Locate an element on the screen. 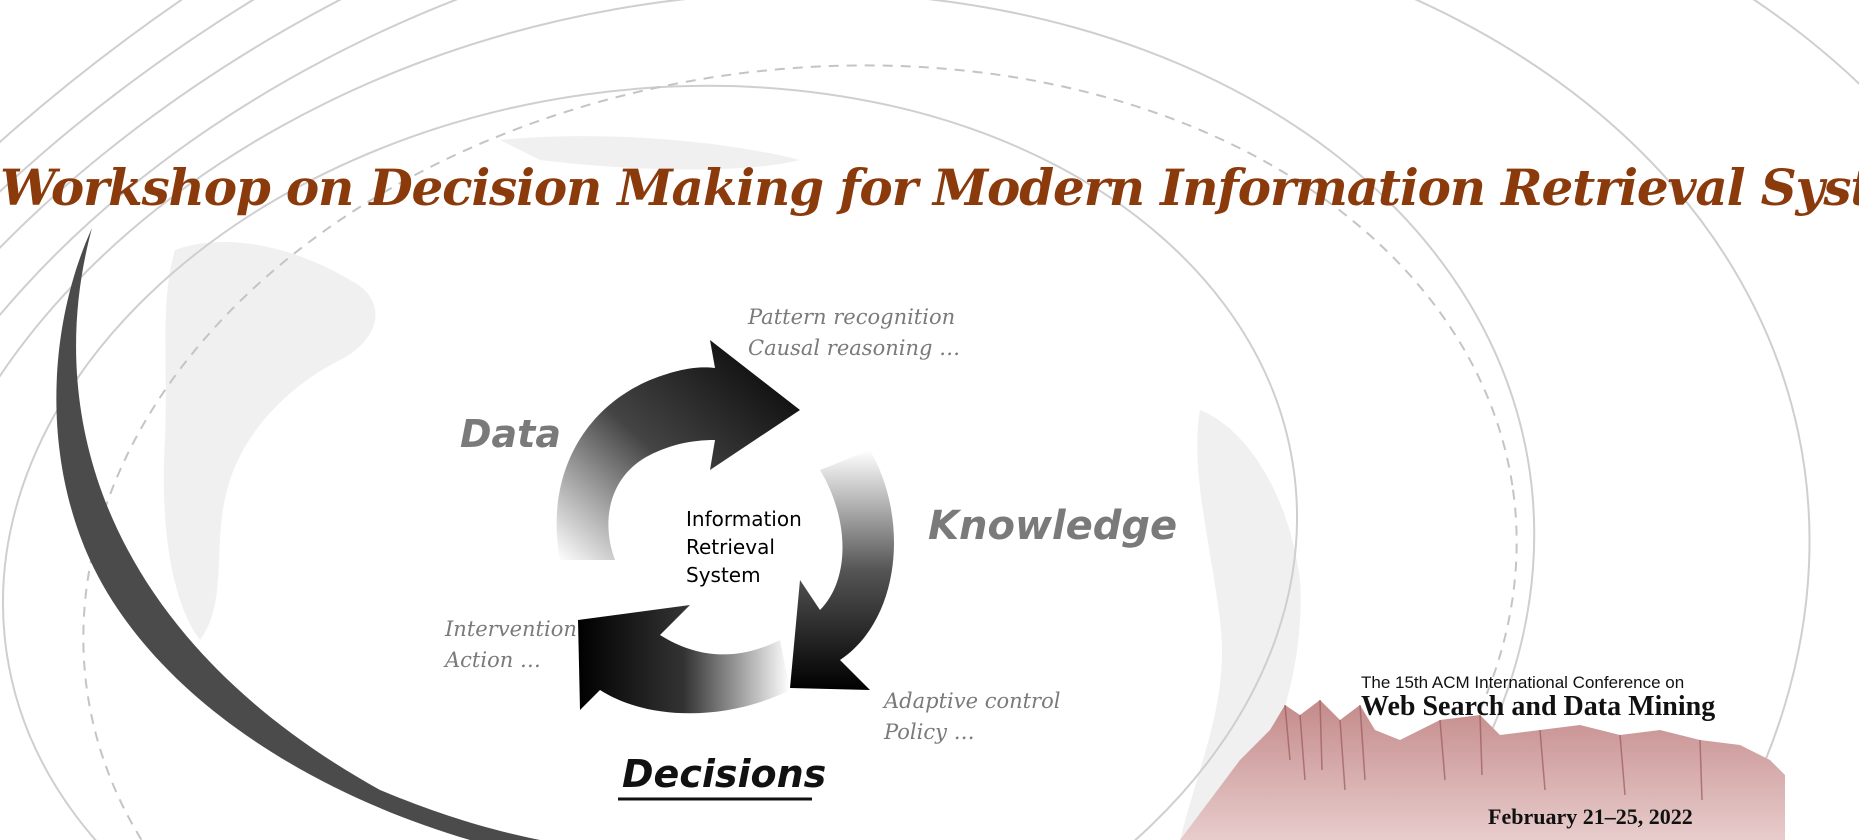  node-knowledge-label: Knowledge is located at coordinates (1053, 526).